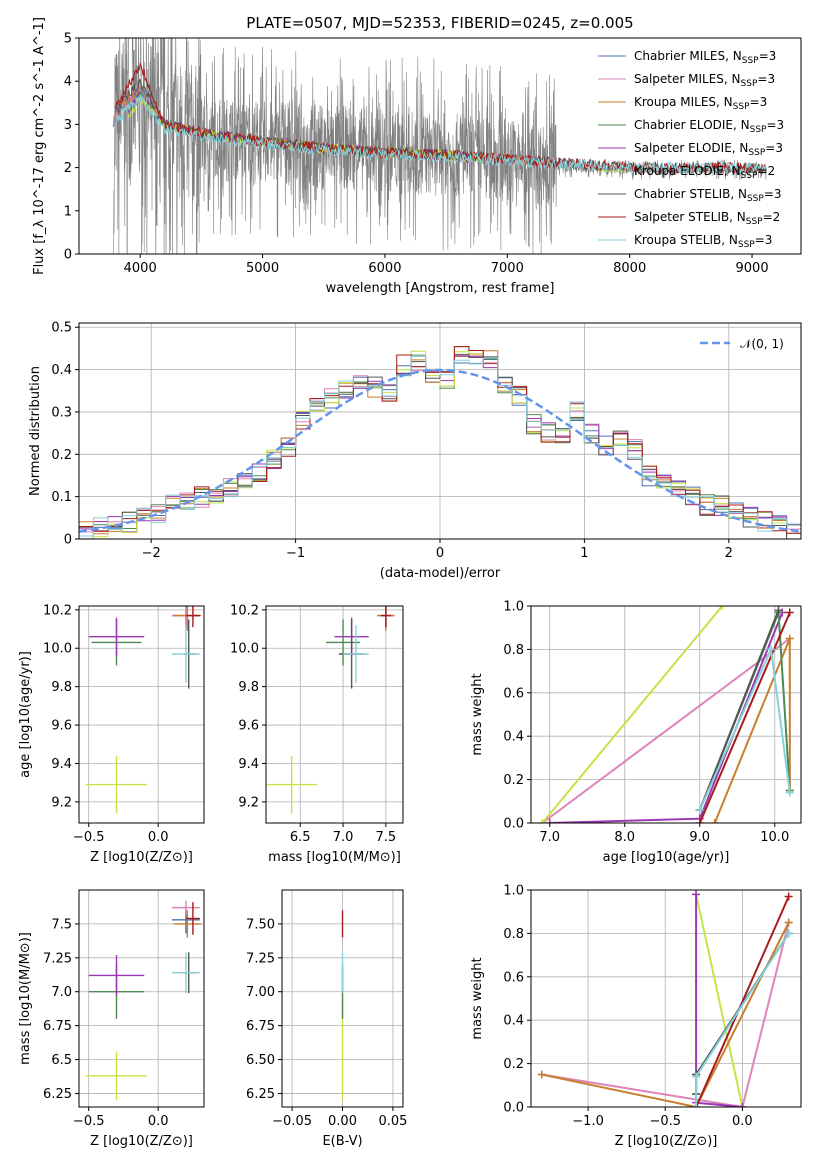  Describe the element at coordinates (68, 168) in the screenshot. I see `y-tick-label: 2` at that location.